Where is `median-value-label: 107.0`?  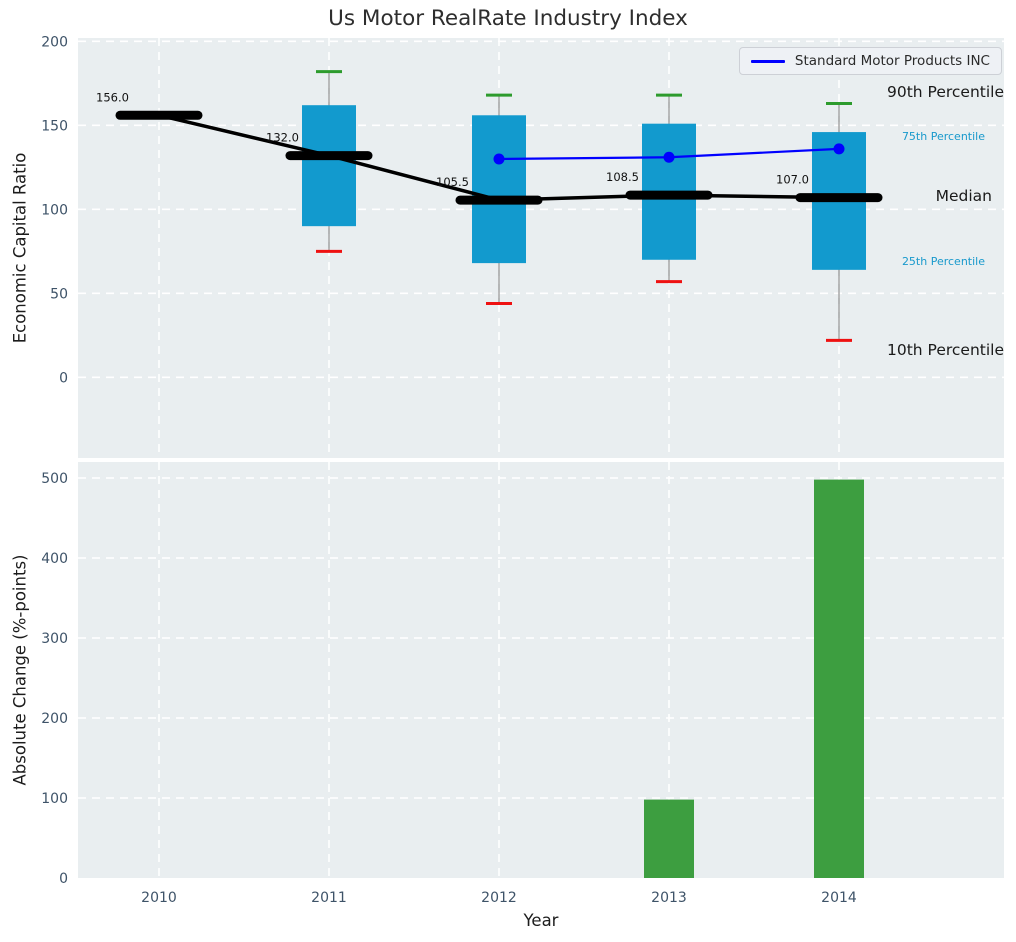 median-value-label: 107.0 is located at coordinates (792, 180).